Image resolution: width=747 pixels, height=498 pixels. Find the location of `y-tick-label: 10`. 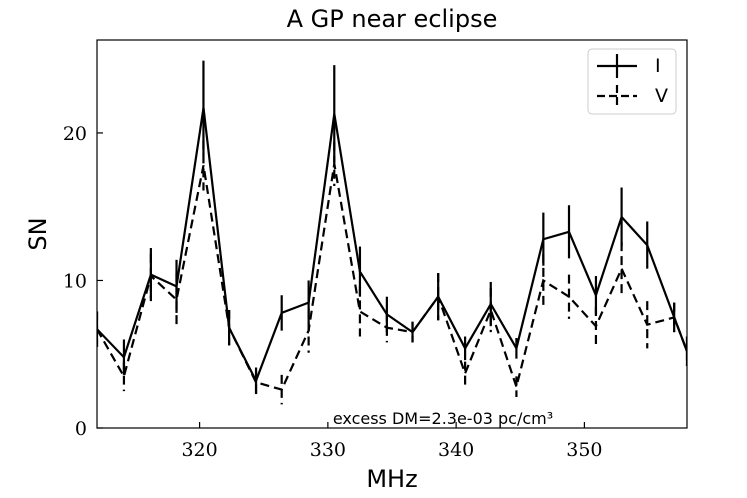

y-tick-label: 10 is located at coordinates (75, 281).